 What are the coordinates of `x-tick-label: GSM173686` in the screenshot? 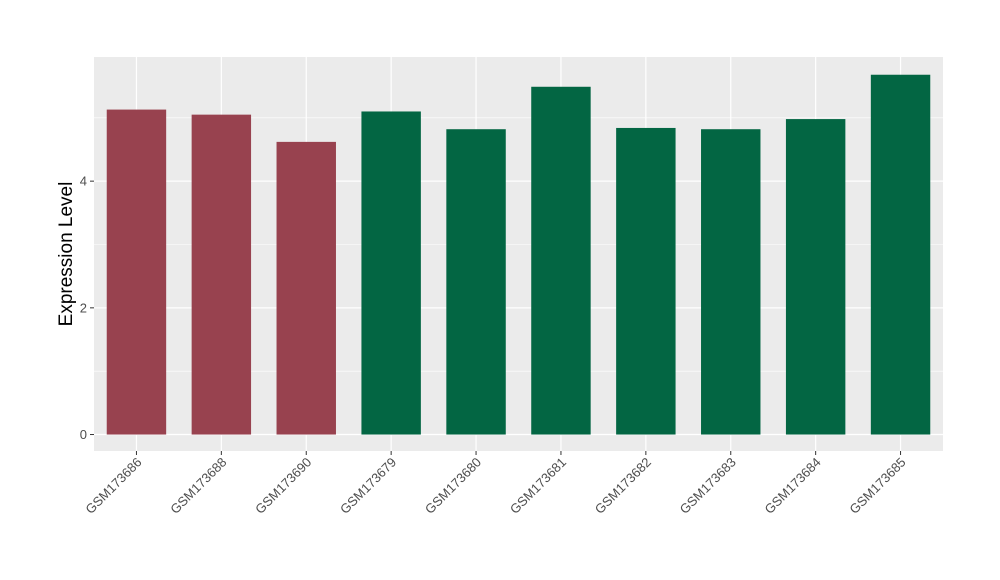 It's located at (113, 486).